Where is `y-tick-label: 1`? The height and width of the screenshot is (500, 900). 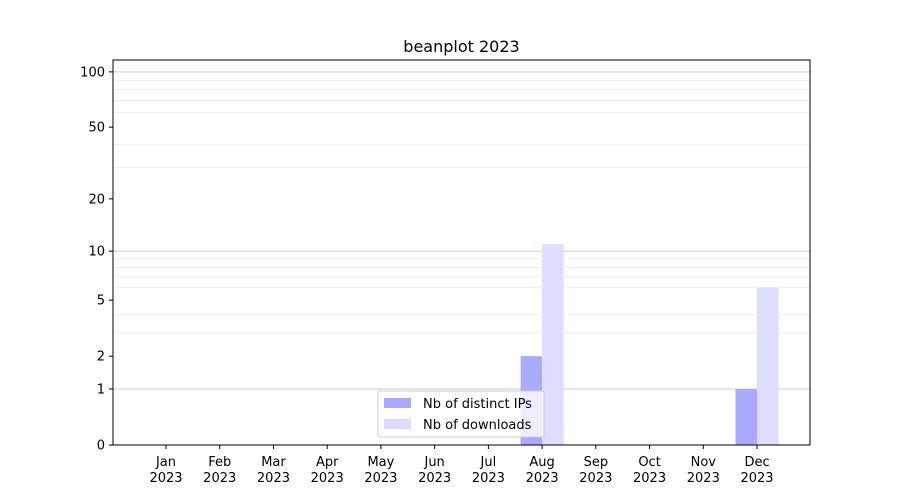 y-tick-label: 1 is located at coordinates (101, 389).